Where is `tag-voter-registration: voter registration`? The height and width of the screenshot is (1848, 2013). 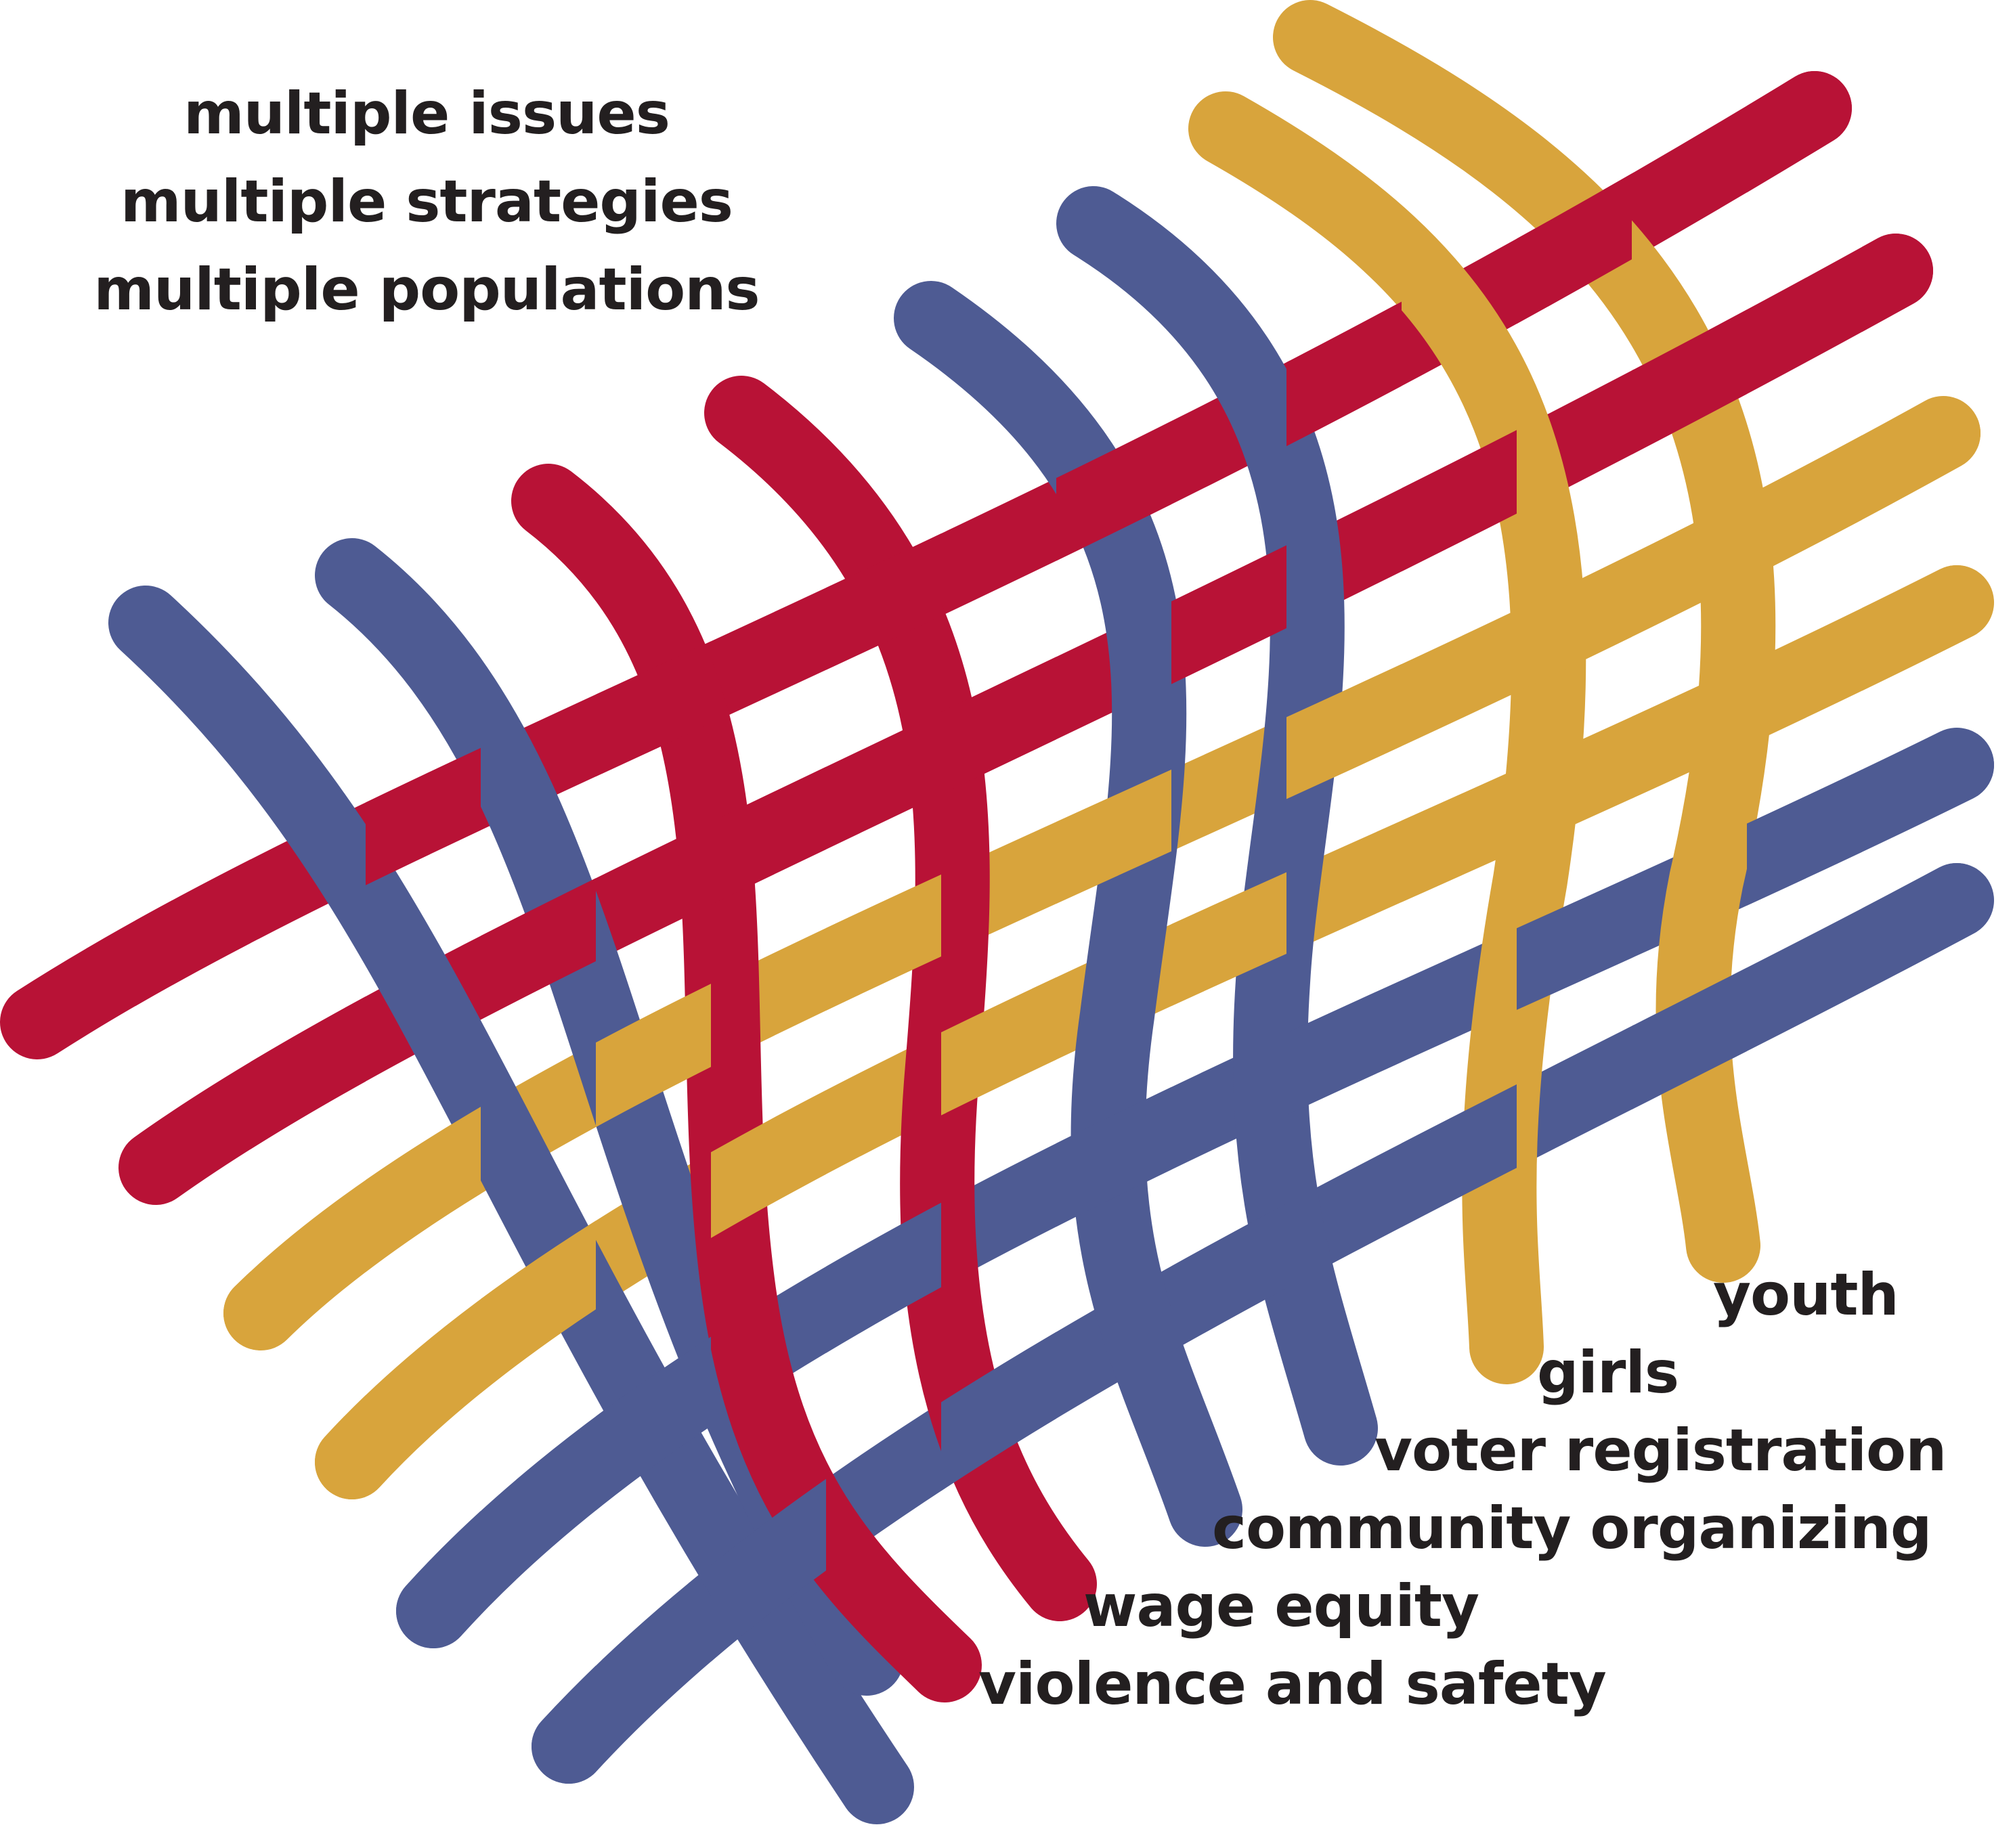 tag-voter-registration: voter registration is located at coordinates (1661, 1451).